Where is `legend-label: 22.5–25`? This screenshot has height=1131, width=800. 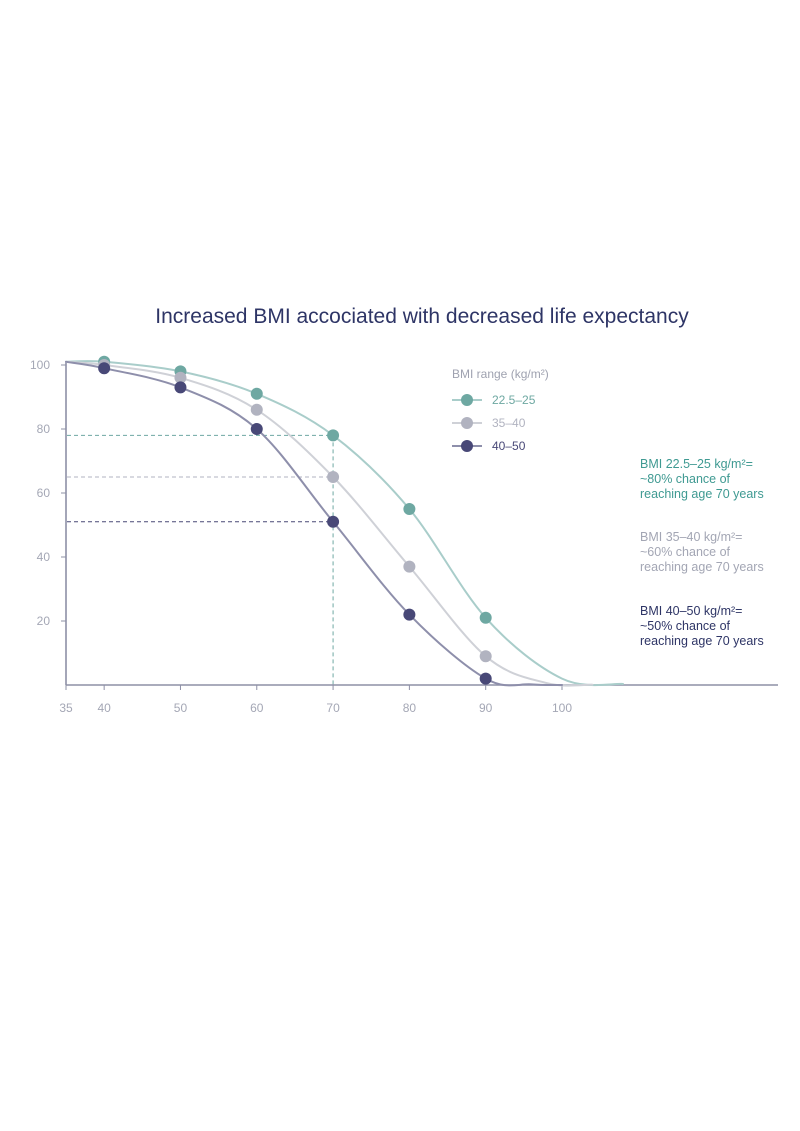 legend-label: 22.5–25 is located at coordinates (514, 400).